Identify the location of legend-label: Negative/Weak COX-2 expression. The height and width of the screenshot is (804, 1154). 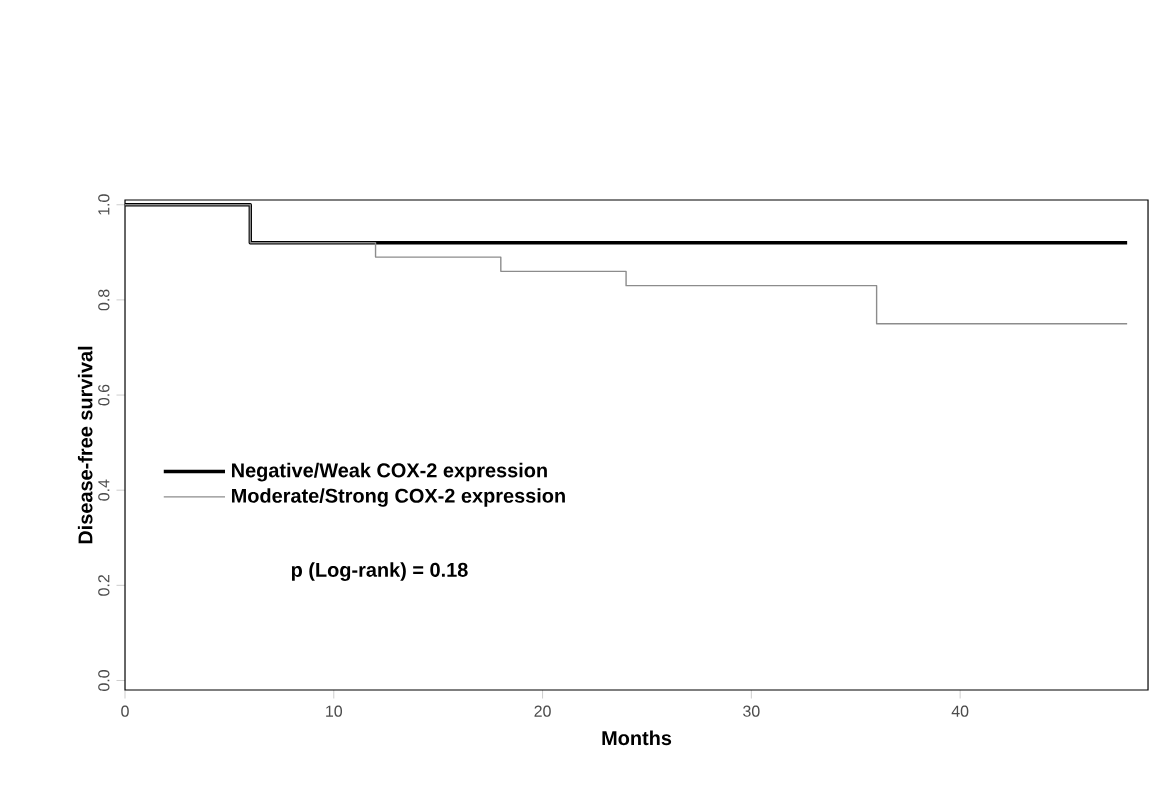
(389, 472).